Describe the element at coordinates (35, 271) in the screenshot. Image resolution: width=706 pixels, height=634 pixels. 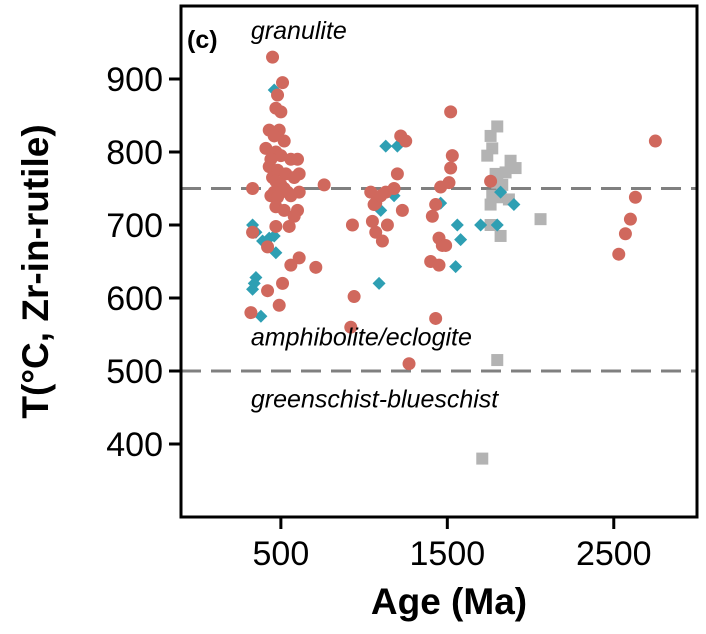
I see `y-axis-title: T(°C, Zr-in-rutile)` at that location.